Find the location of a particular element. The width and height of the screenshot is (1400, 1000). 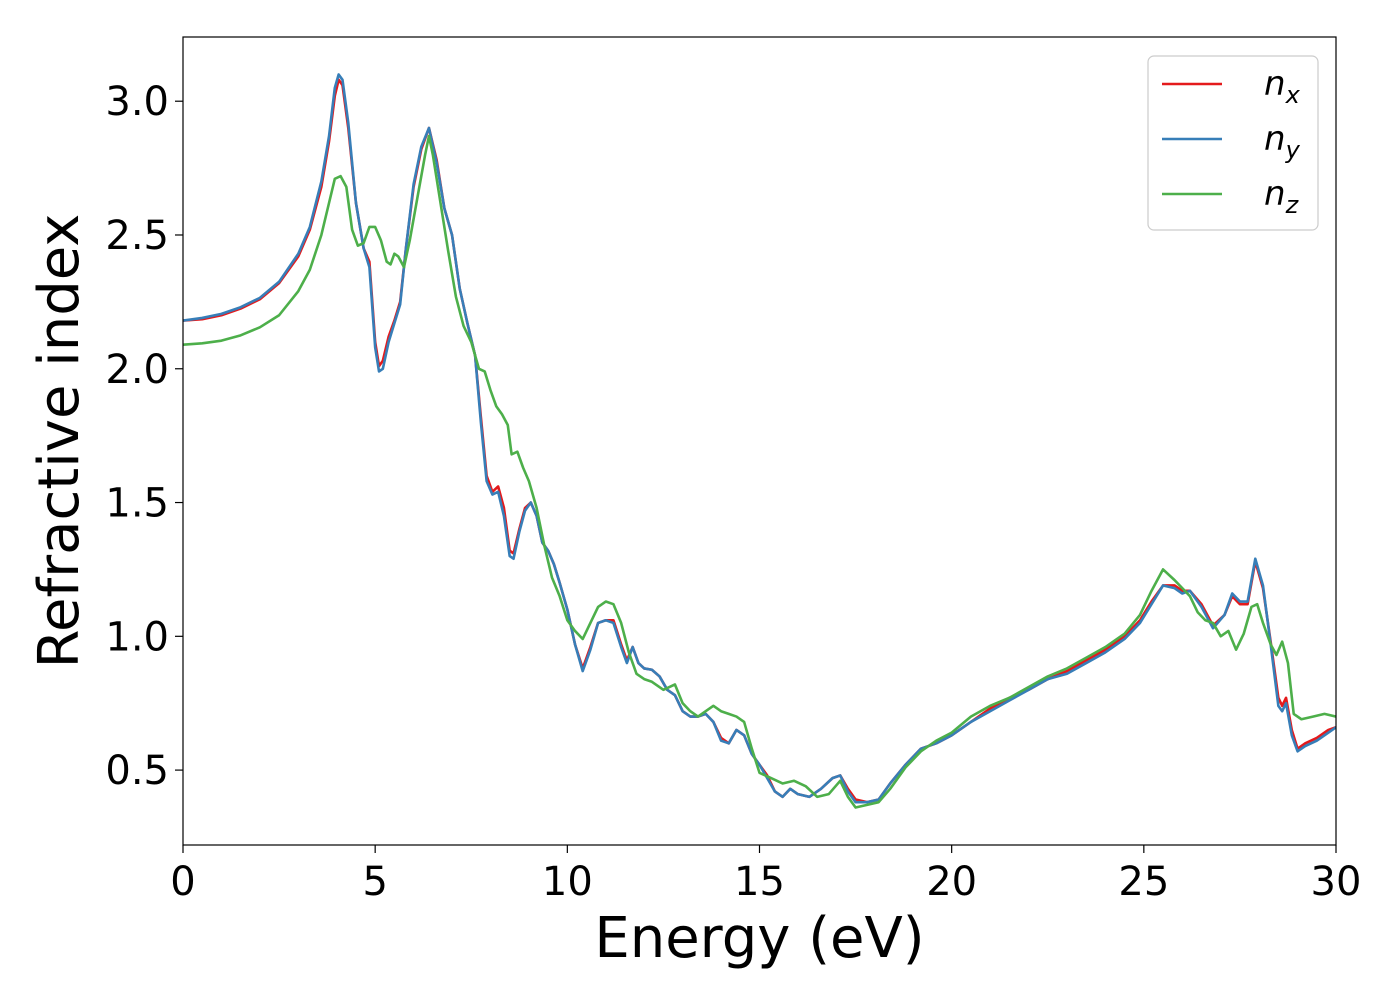

legend-label-x: nx is located at coordinates (1282, 86).